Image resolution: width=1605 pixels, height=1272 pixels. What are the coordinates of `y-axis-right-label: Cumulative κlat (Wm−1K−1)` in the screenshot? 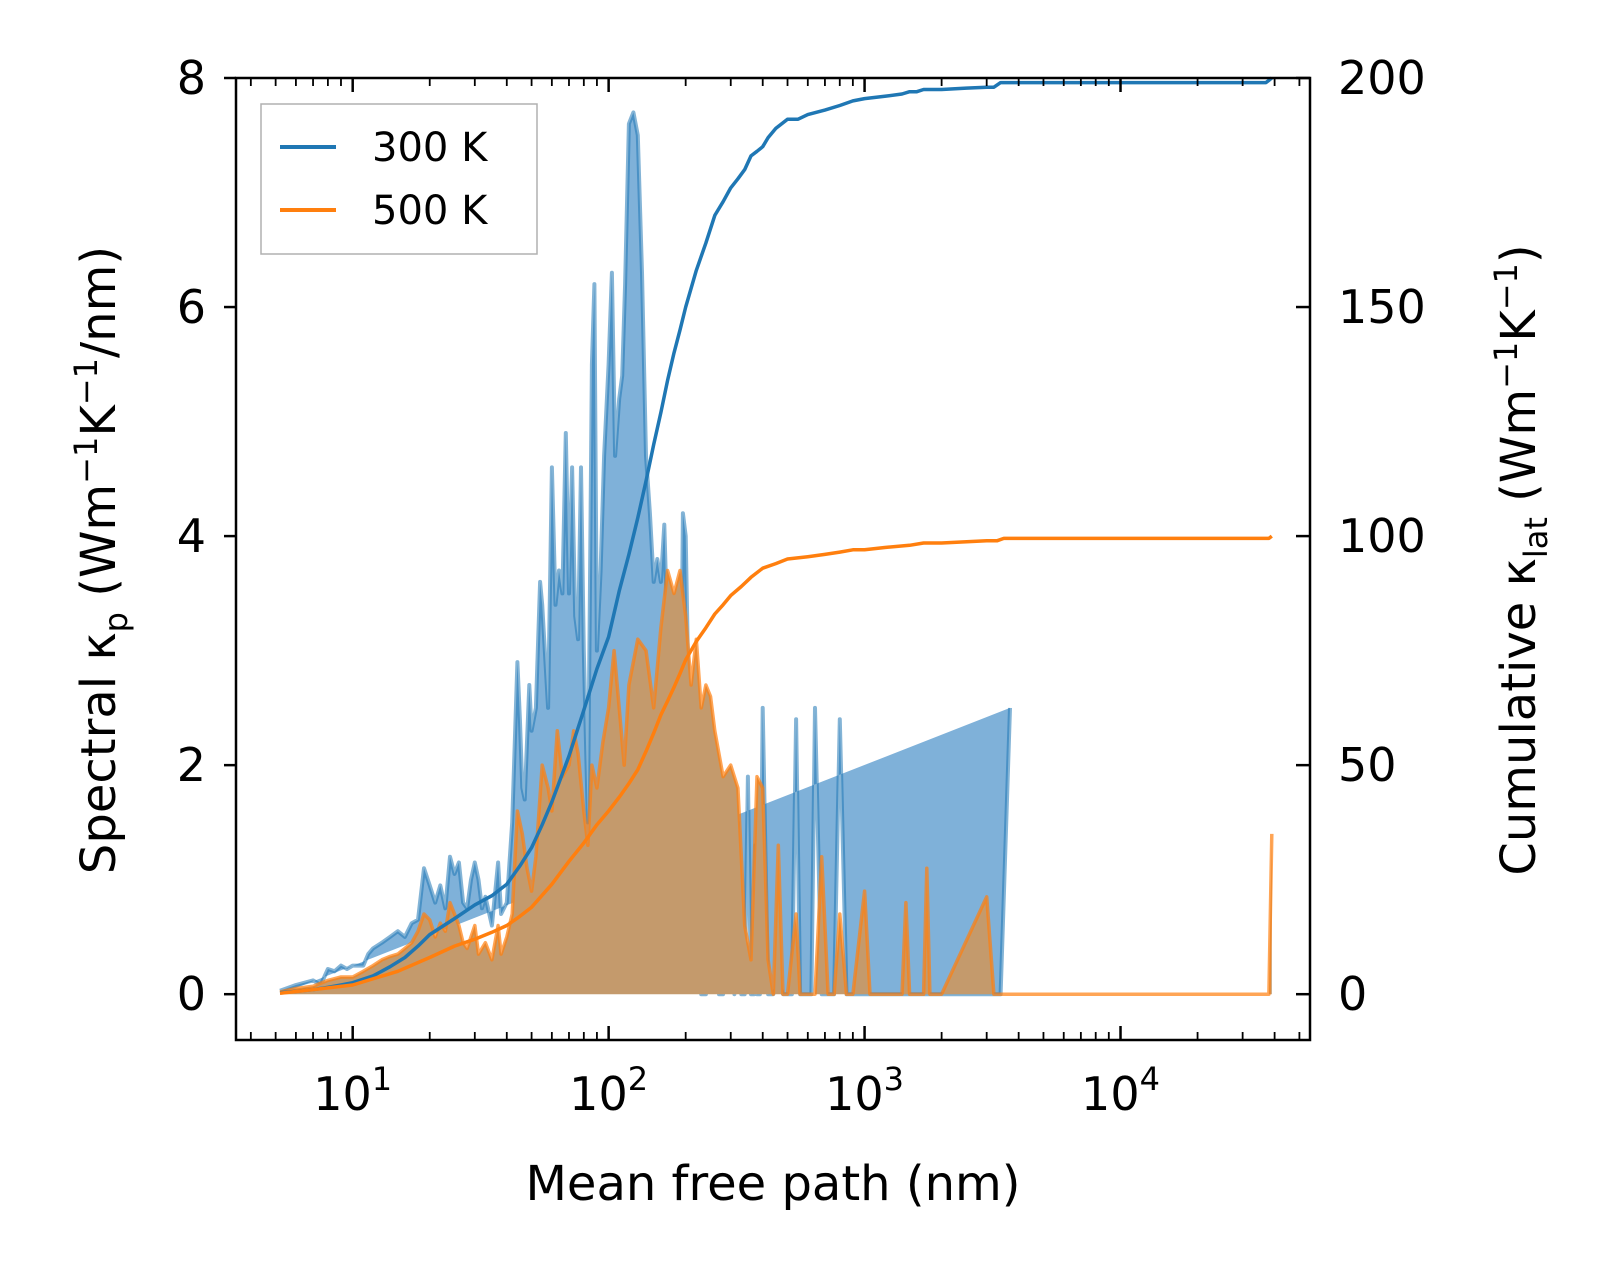 It's located at (1521, 559).